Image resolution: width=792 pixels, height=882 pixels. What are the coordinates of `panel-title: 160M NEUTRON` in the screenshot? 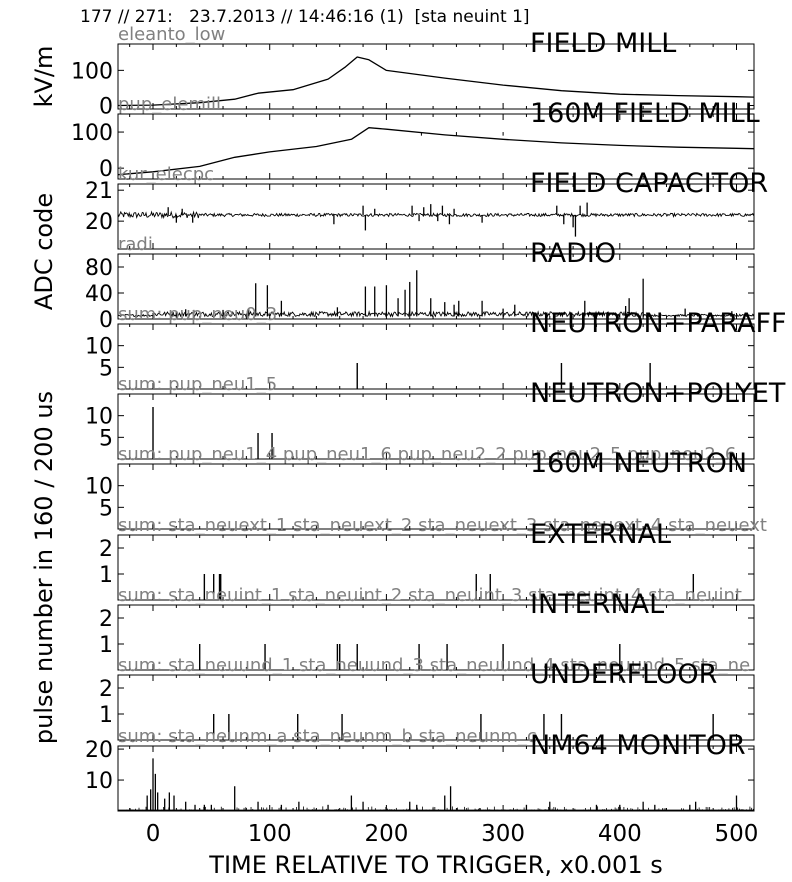 It's located at (638, 463).